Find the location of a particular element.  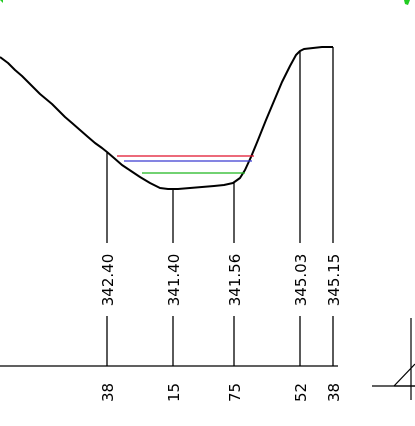

elevation-labels: 342.40 341.40 341.56 345.03 345.15 is located at coordinates (221, 280).